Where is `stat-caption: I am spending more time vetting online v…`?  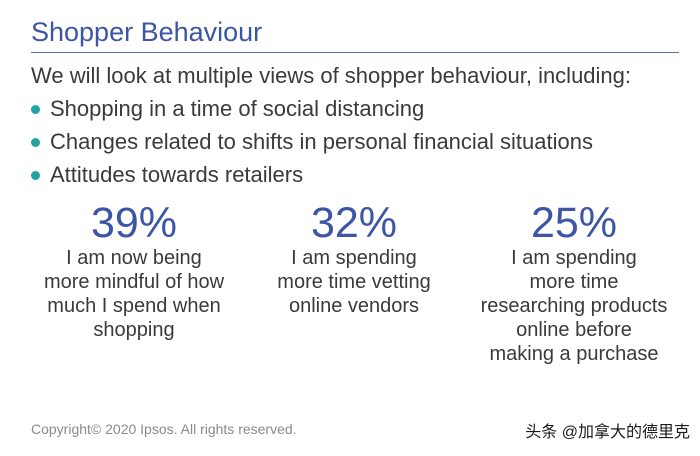
stat-caption: I am spending more time vetting online v… is located at coordinates (354, 282).